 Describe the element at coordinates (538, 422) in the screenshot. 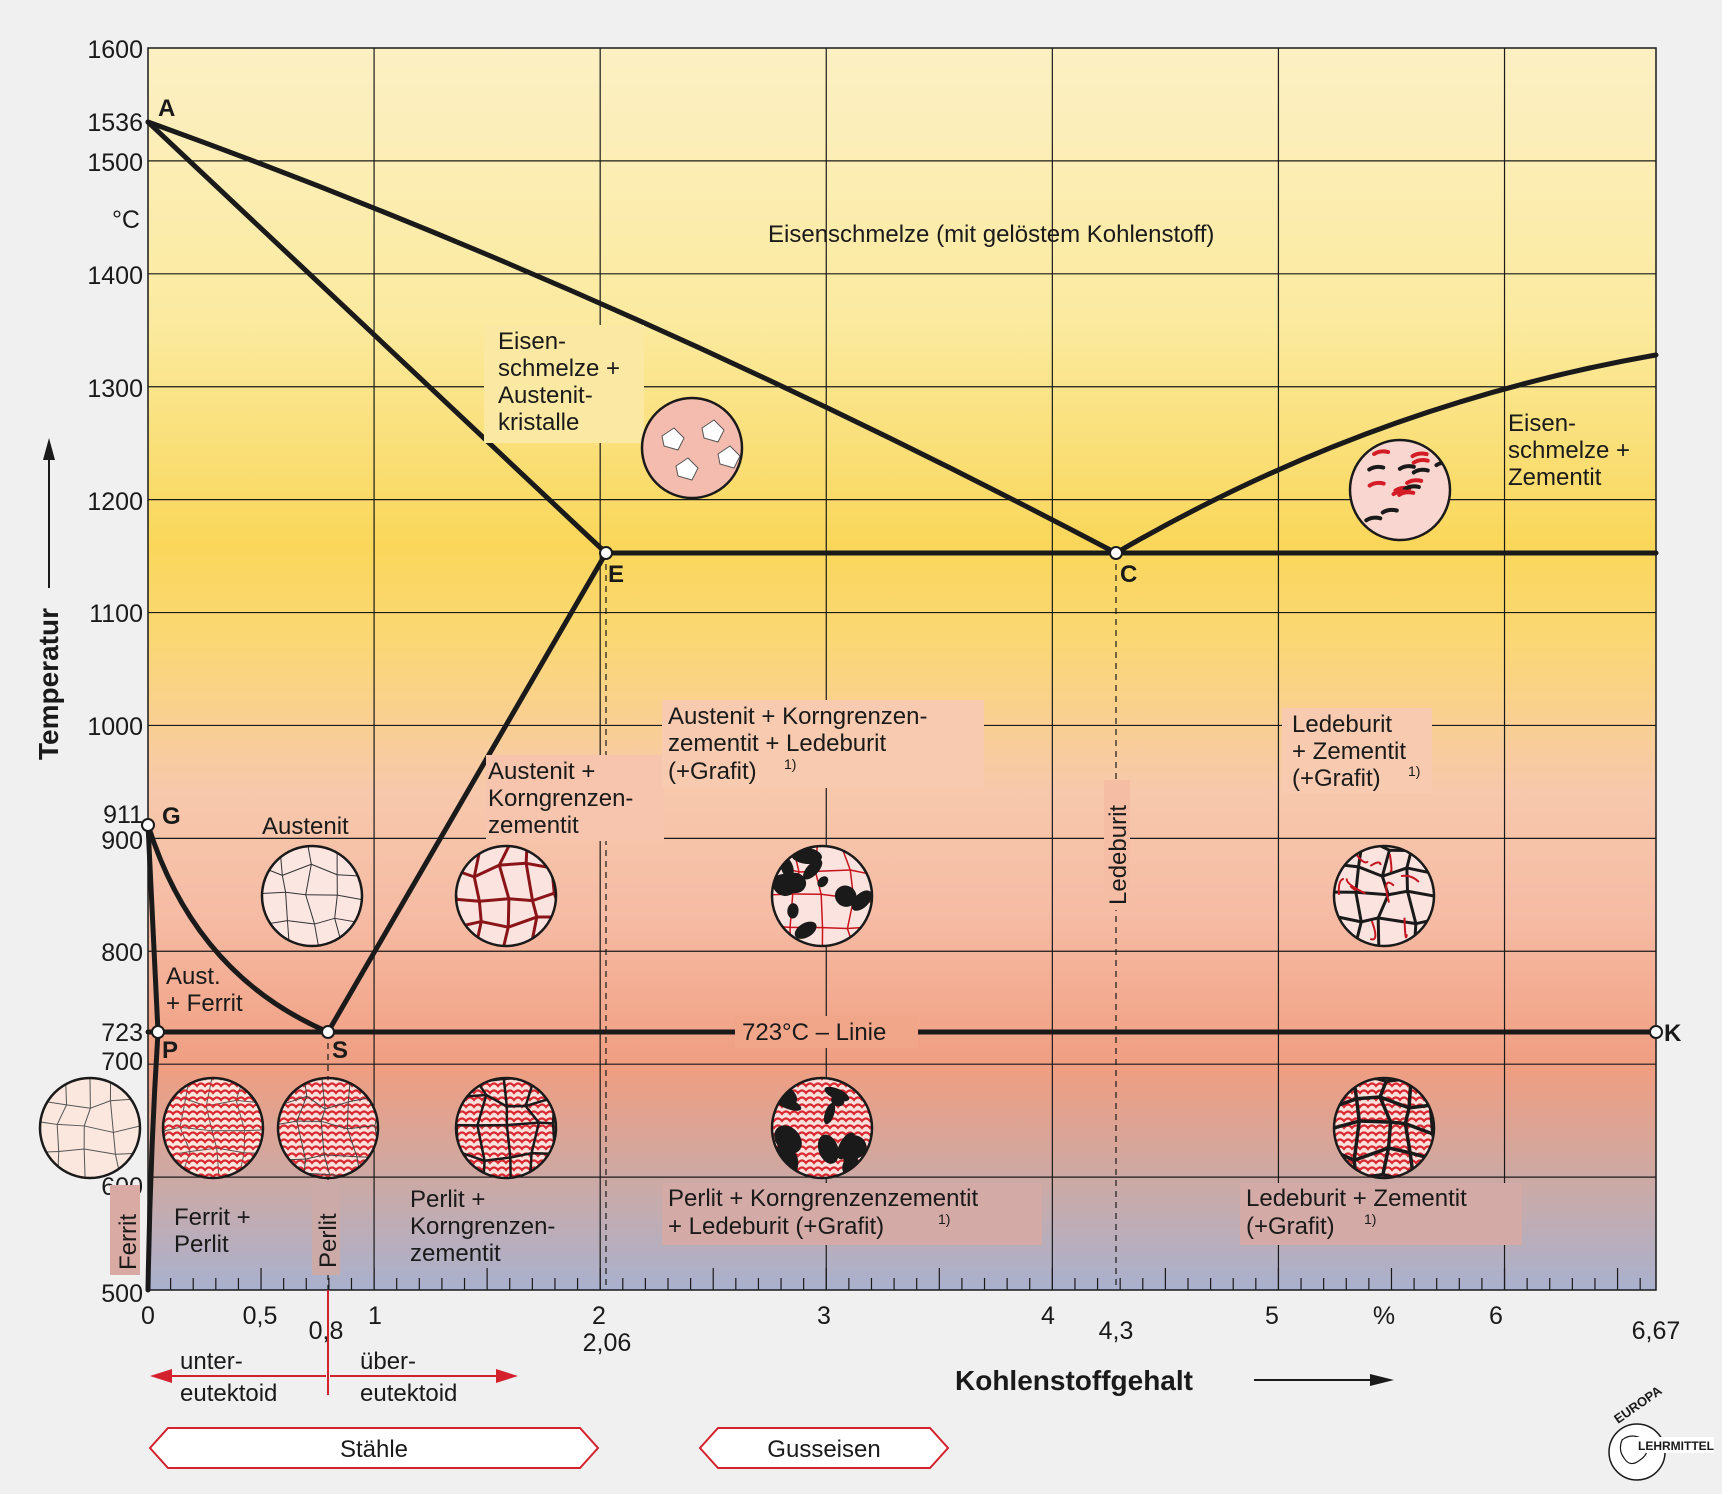

I see `region-line: kristalle` at that location.